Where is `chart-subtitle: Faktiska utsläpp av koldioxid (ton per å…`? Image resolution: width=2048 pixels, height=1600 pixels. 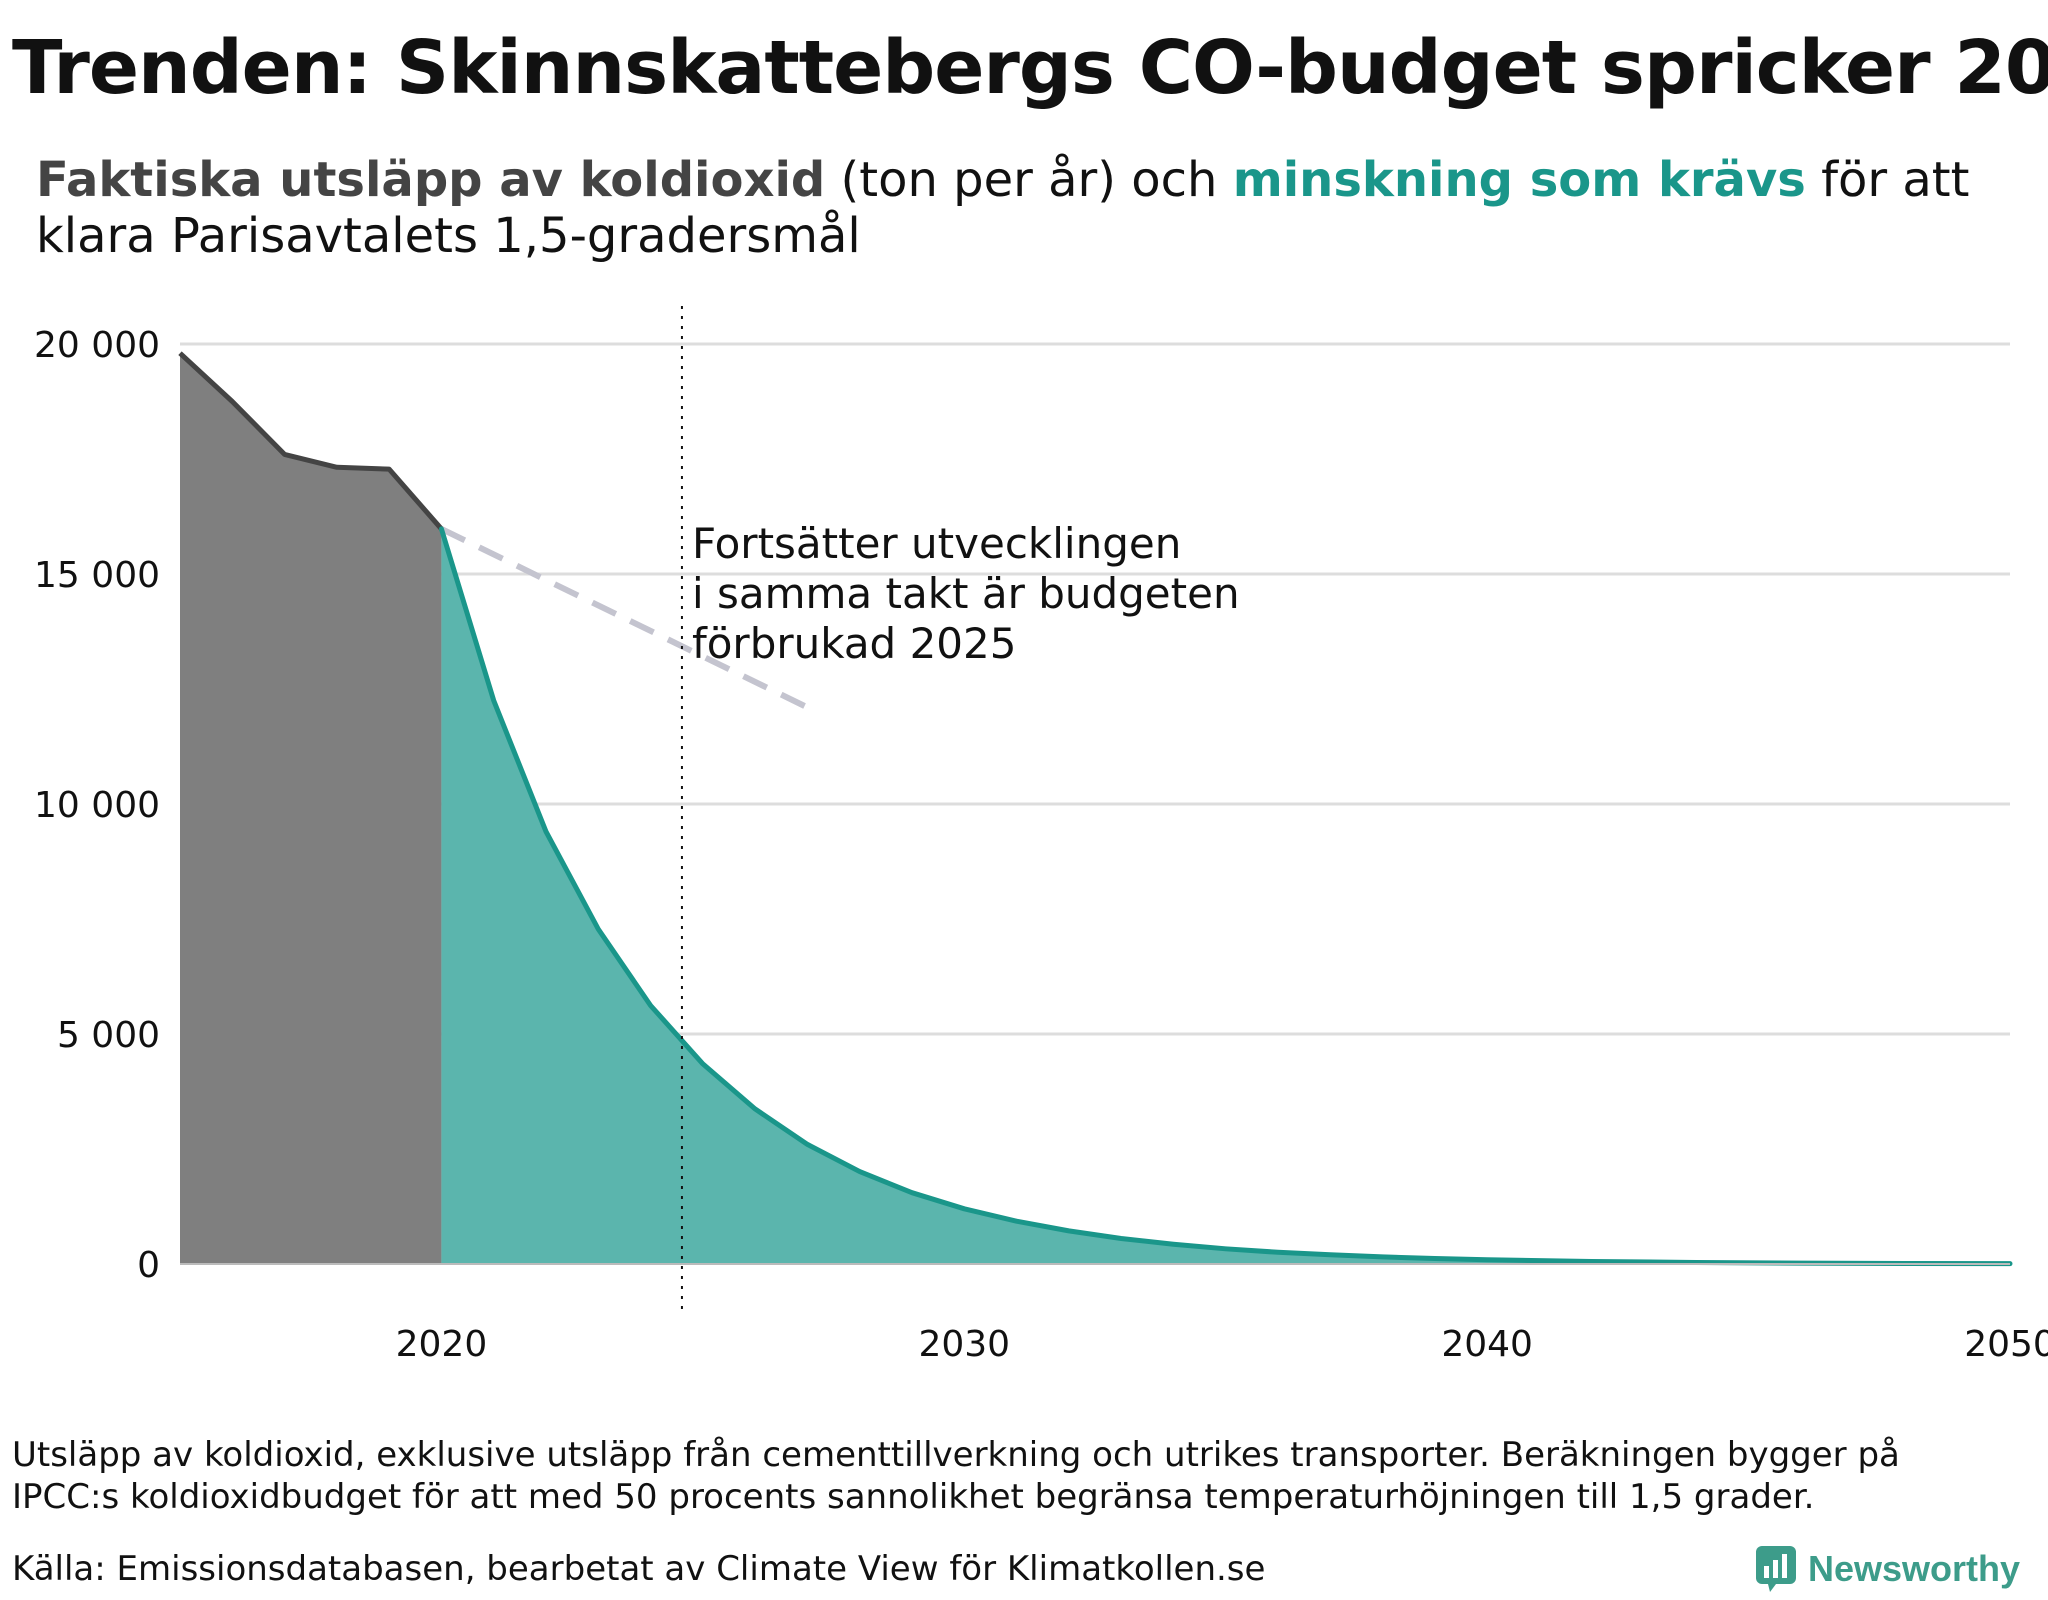 chart-subtitle: Faktiska utsläpp av koldioxid (ton per å… is located at coordinates (1031, 208).